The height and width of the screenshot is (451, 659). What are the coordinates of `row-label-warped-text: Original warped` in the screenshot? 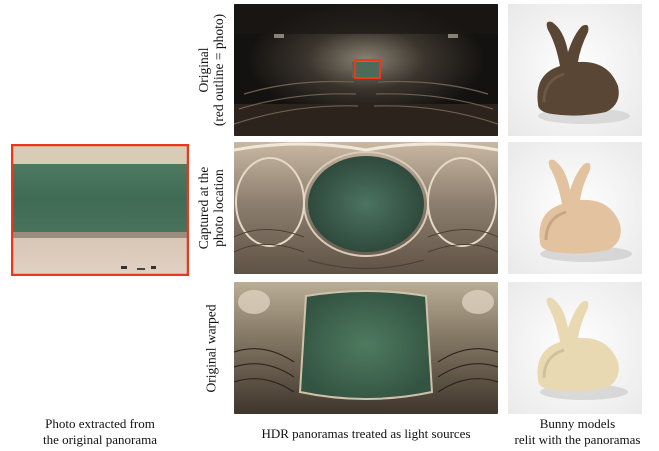 It's located at (211, 348).